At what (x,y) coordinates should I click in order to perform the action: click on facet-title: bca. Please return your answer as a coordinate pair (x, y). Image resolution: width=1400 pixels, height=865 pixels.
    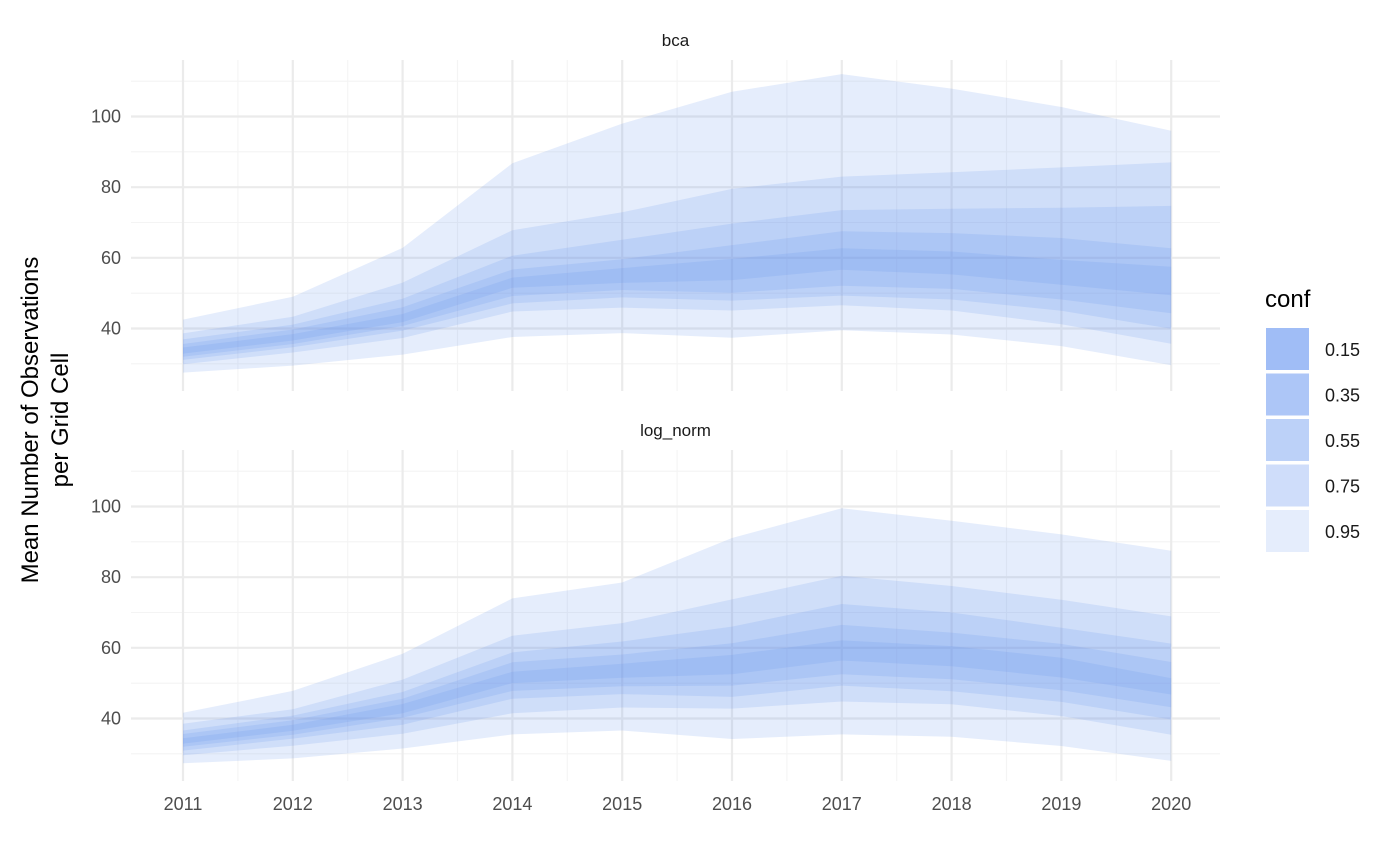
    Looking at the image, I should click on (676, 40).